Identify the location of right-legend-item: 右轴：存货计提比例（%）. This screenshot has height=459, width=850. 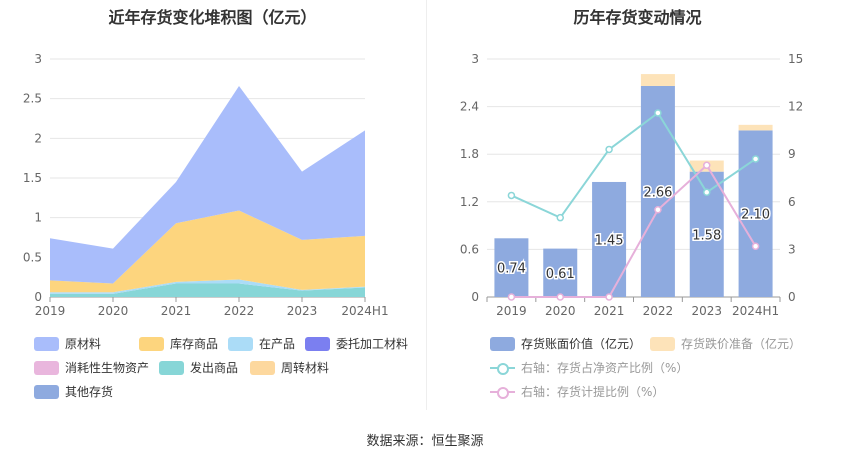
(577, 391).